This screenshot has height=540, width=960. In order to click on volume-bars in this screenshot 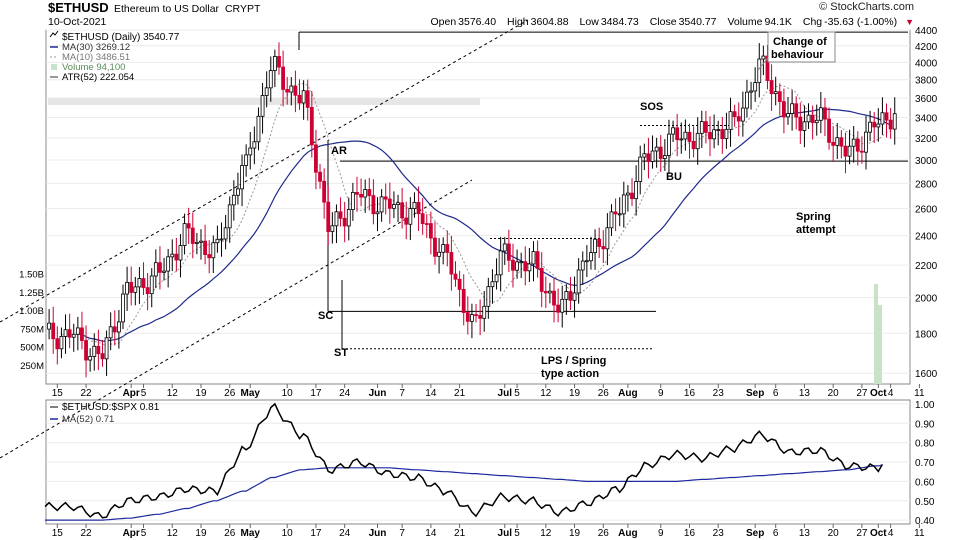, I will do `click(878, 334)`.